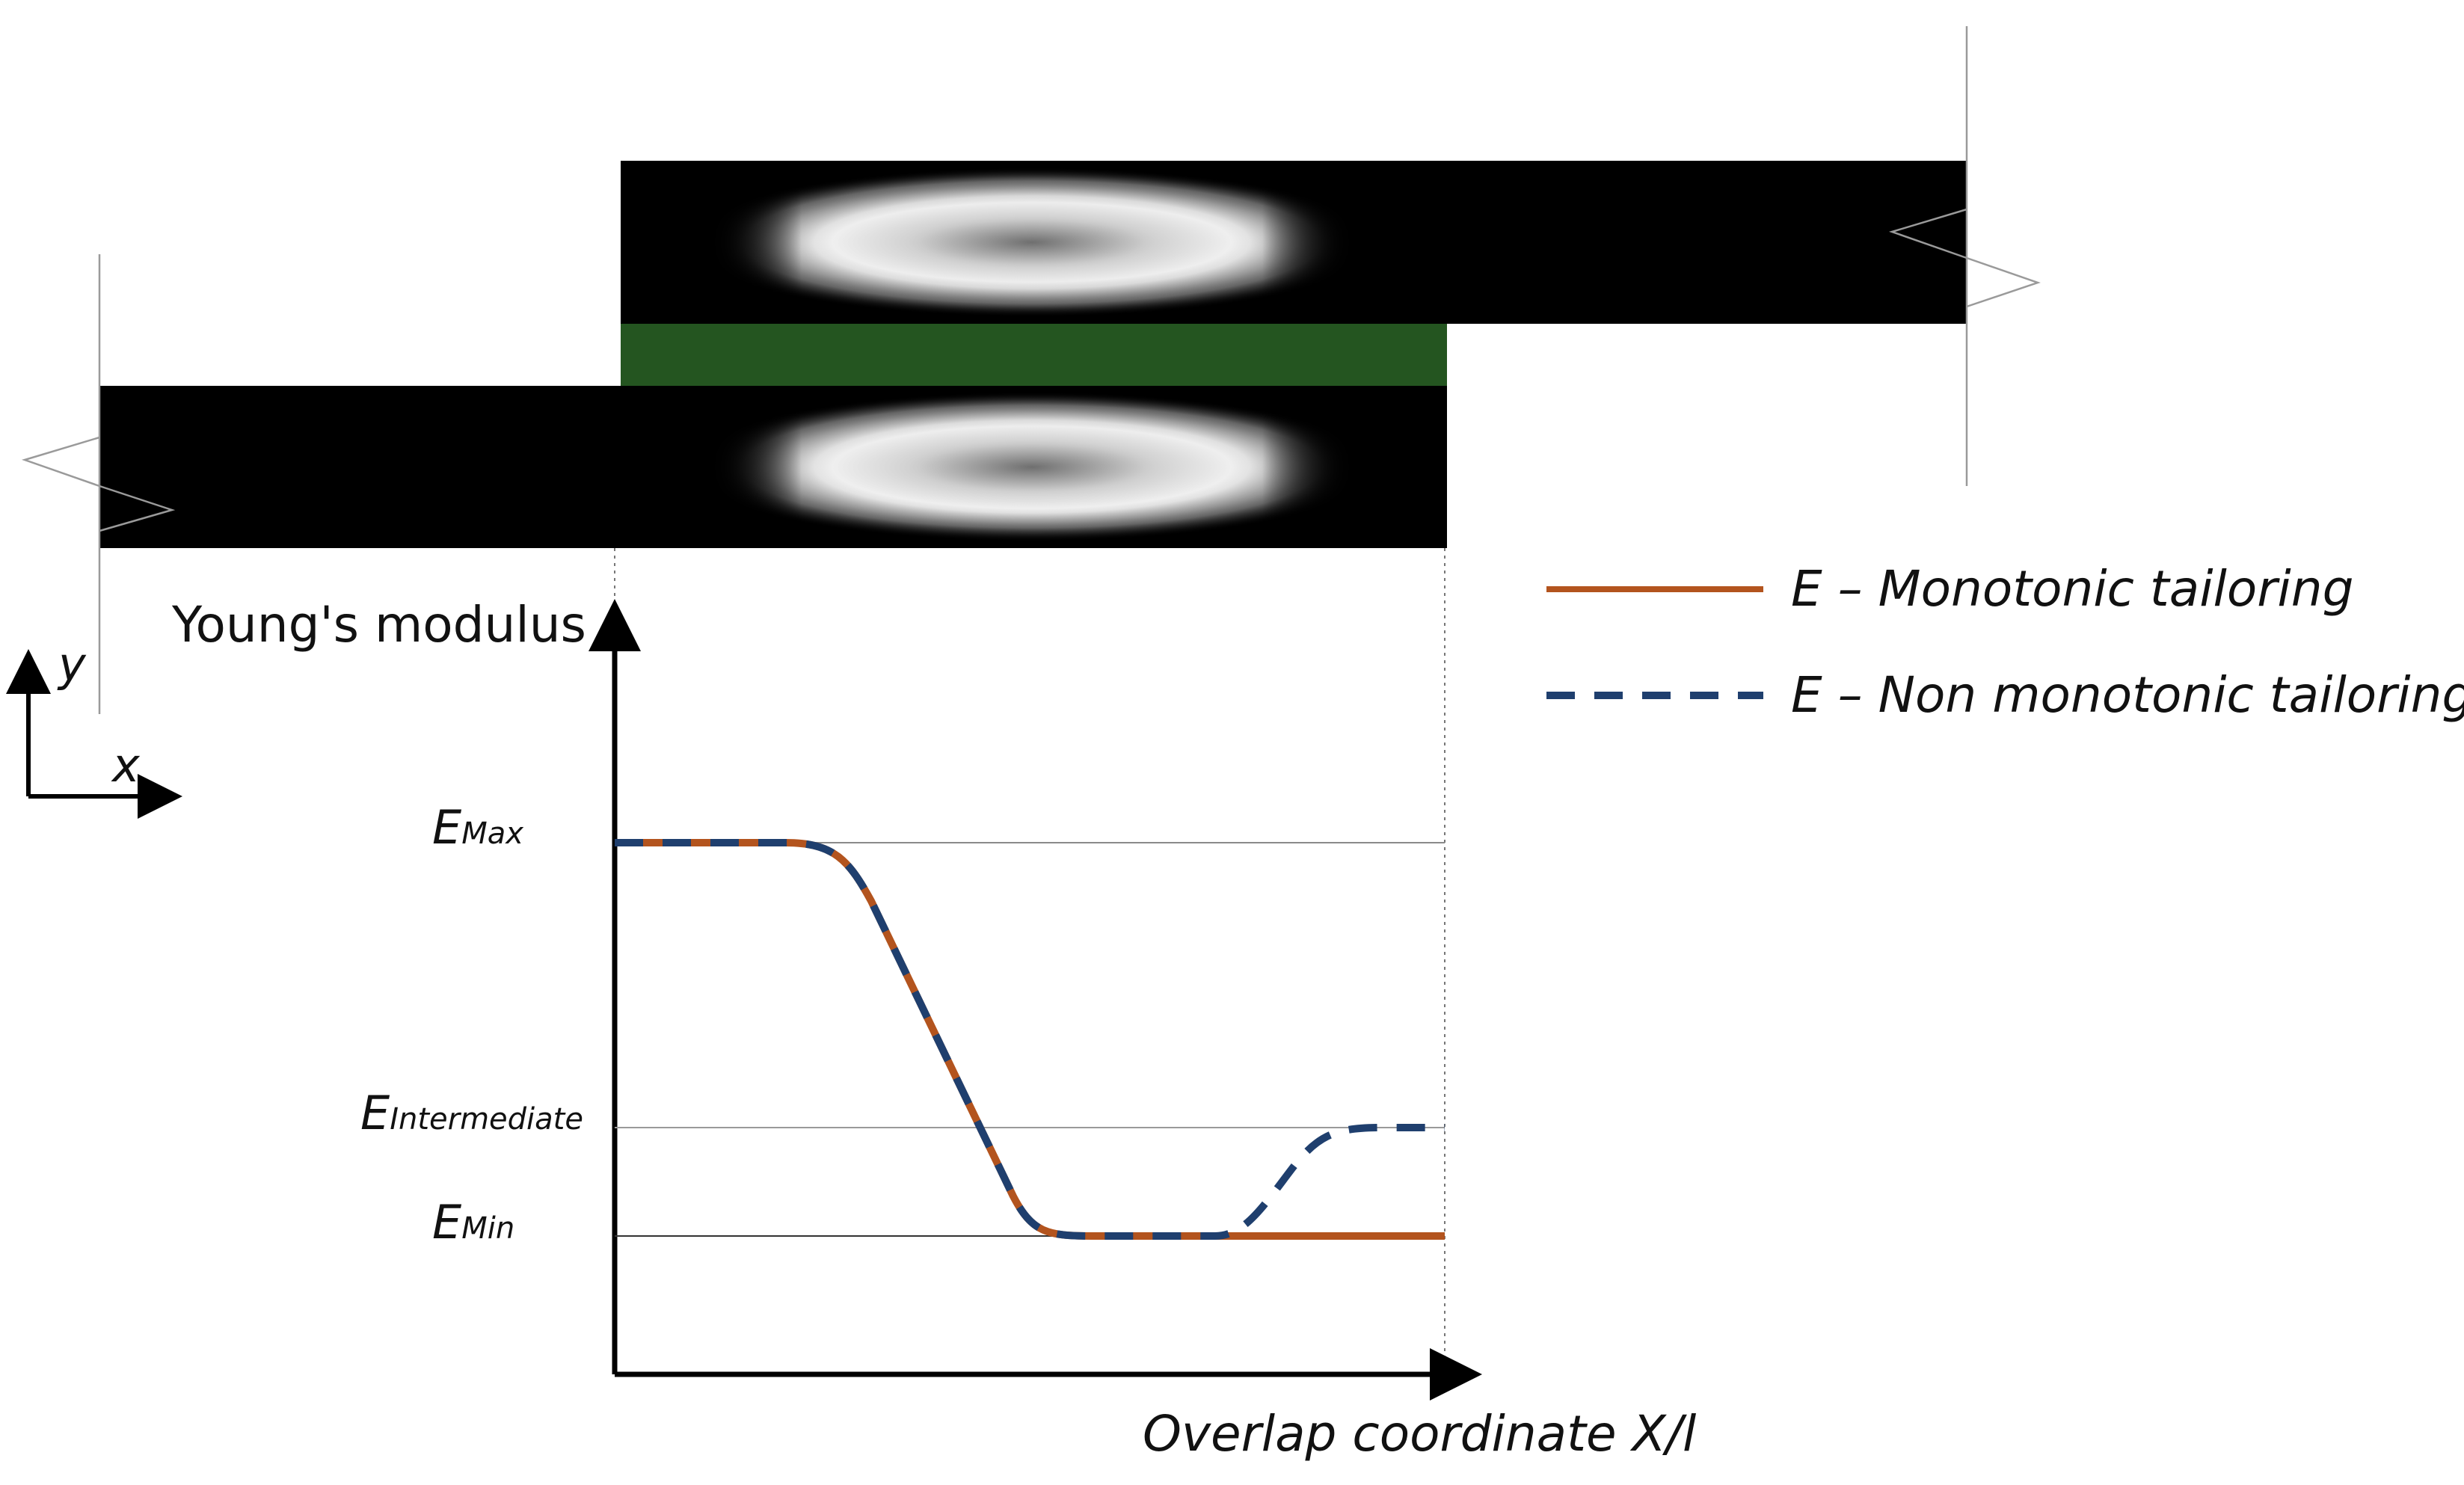 The width and height of the screenshot is (2464, 1485). I want to click on legend-label-non-monotonic: E – Non monotonic tailoring, so click(2127, 695).